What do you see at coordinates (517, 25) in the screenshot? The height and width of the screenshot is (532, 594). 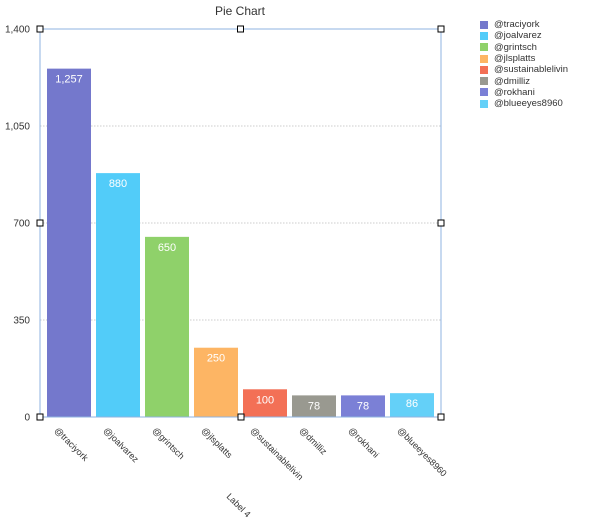 I see `legend-label: @traciyork` at bounding box center [517, 25].